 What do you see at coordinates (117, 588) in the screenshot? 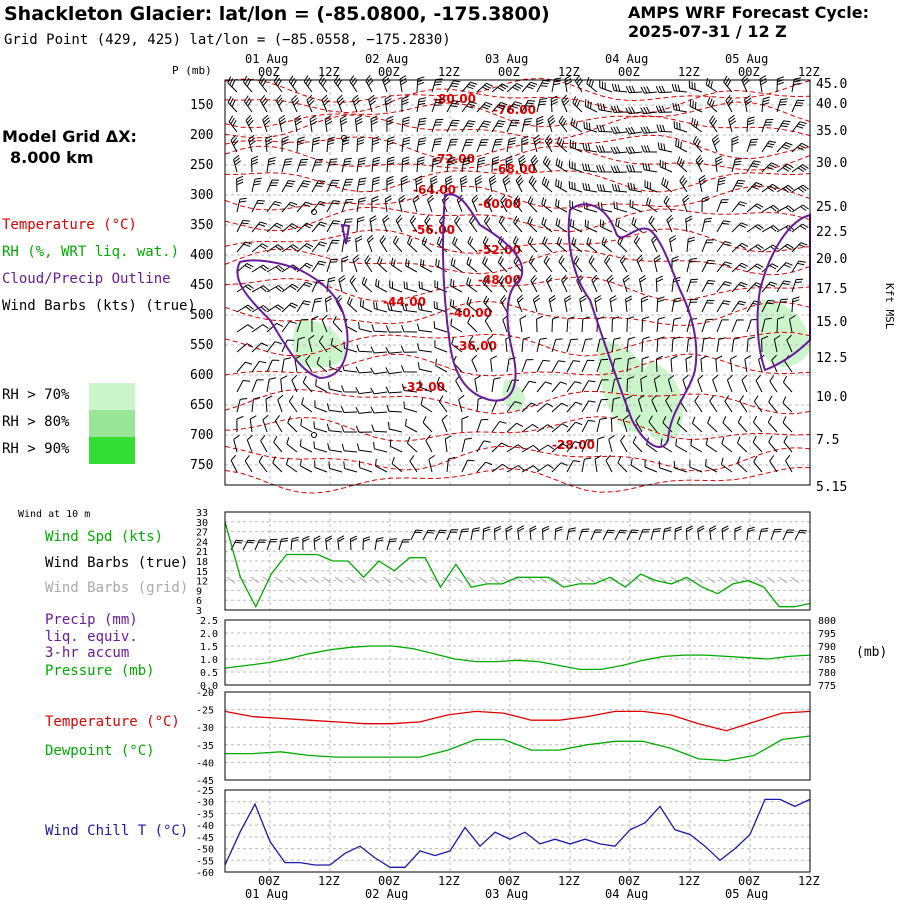
I see `legend-wind-barbs-grid: Wind Barbs (grid)` at bounding box center [117, 588].